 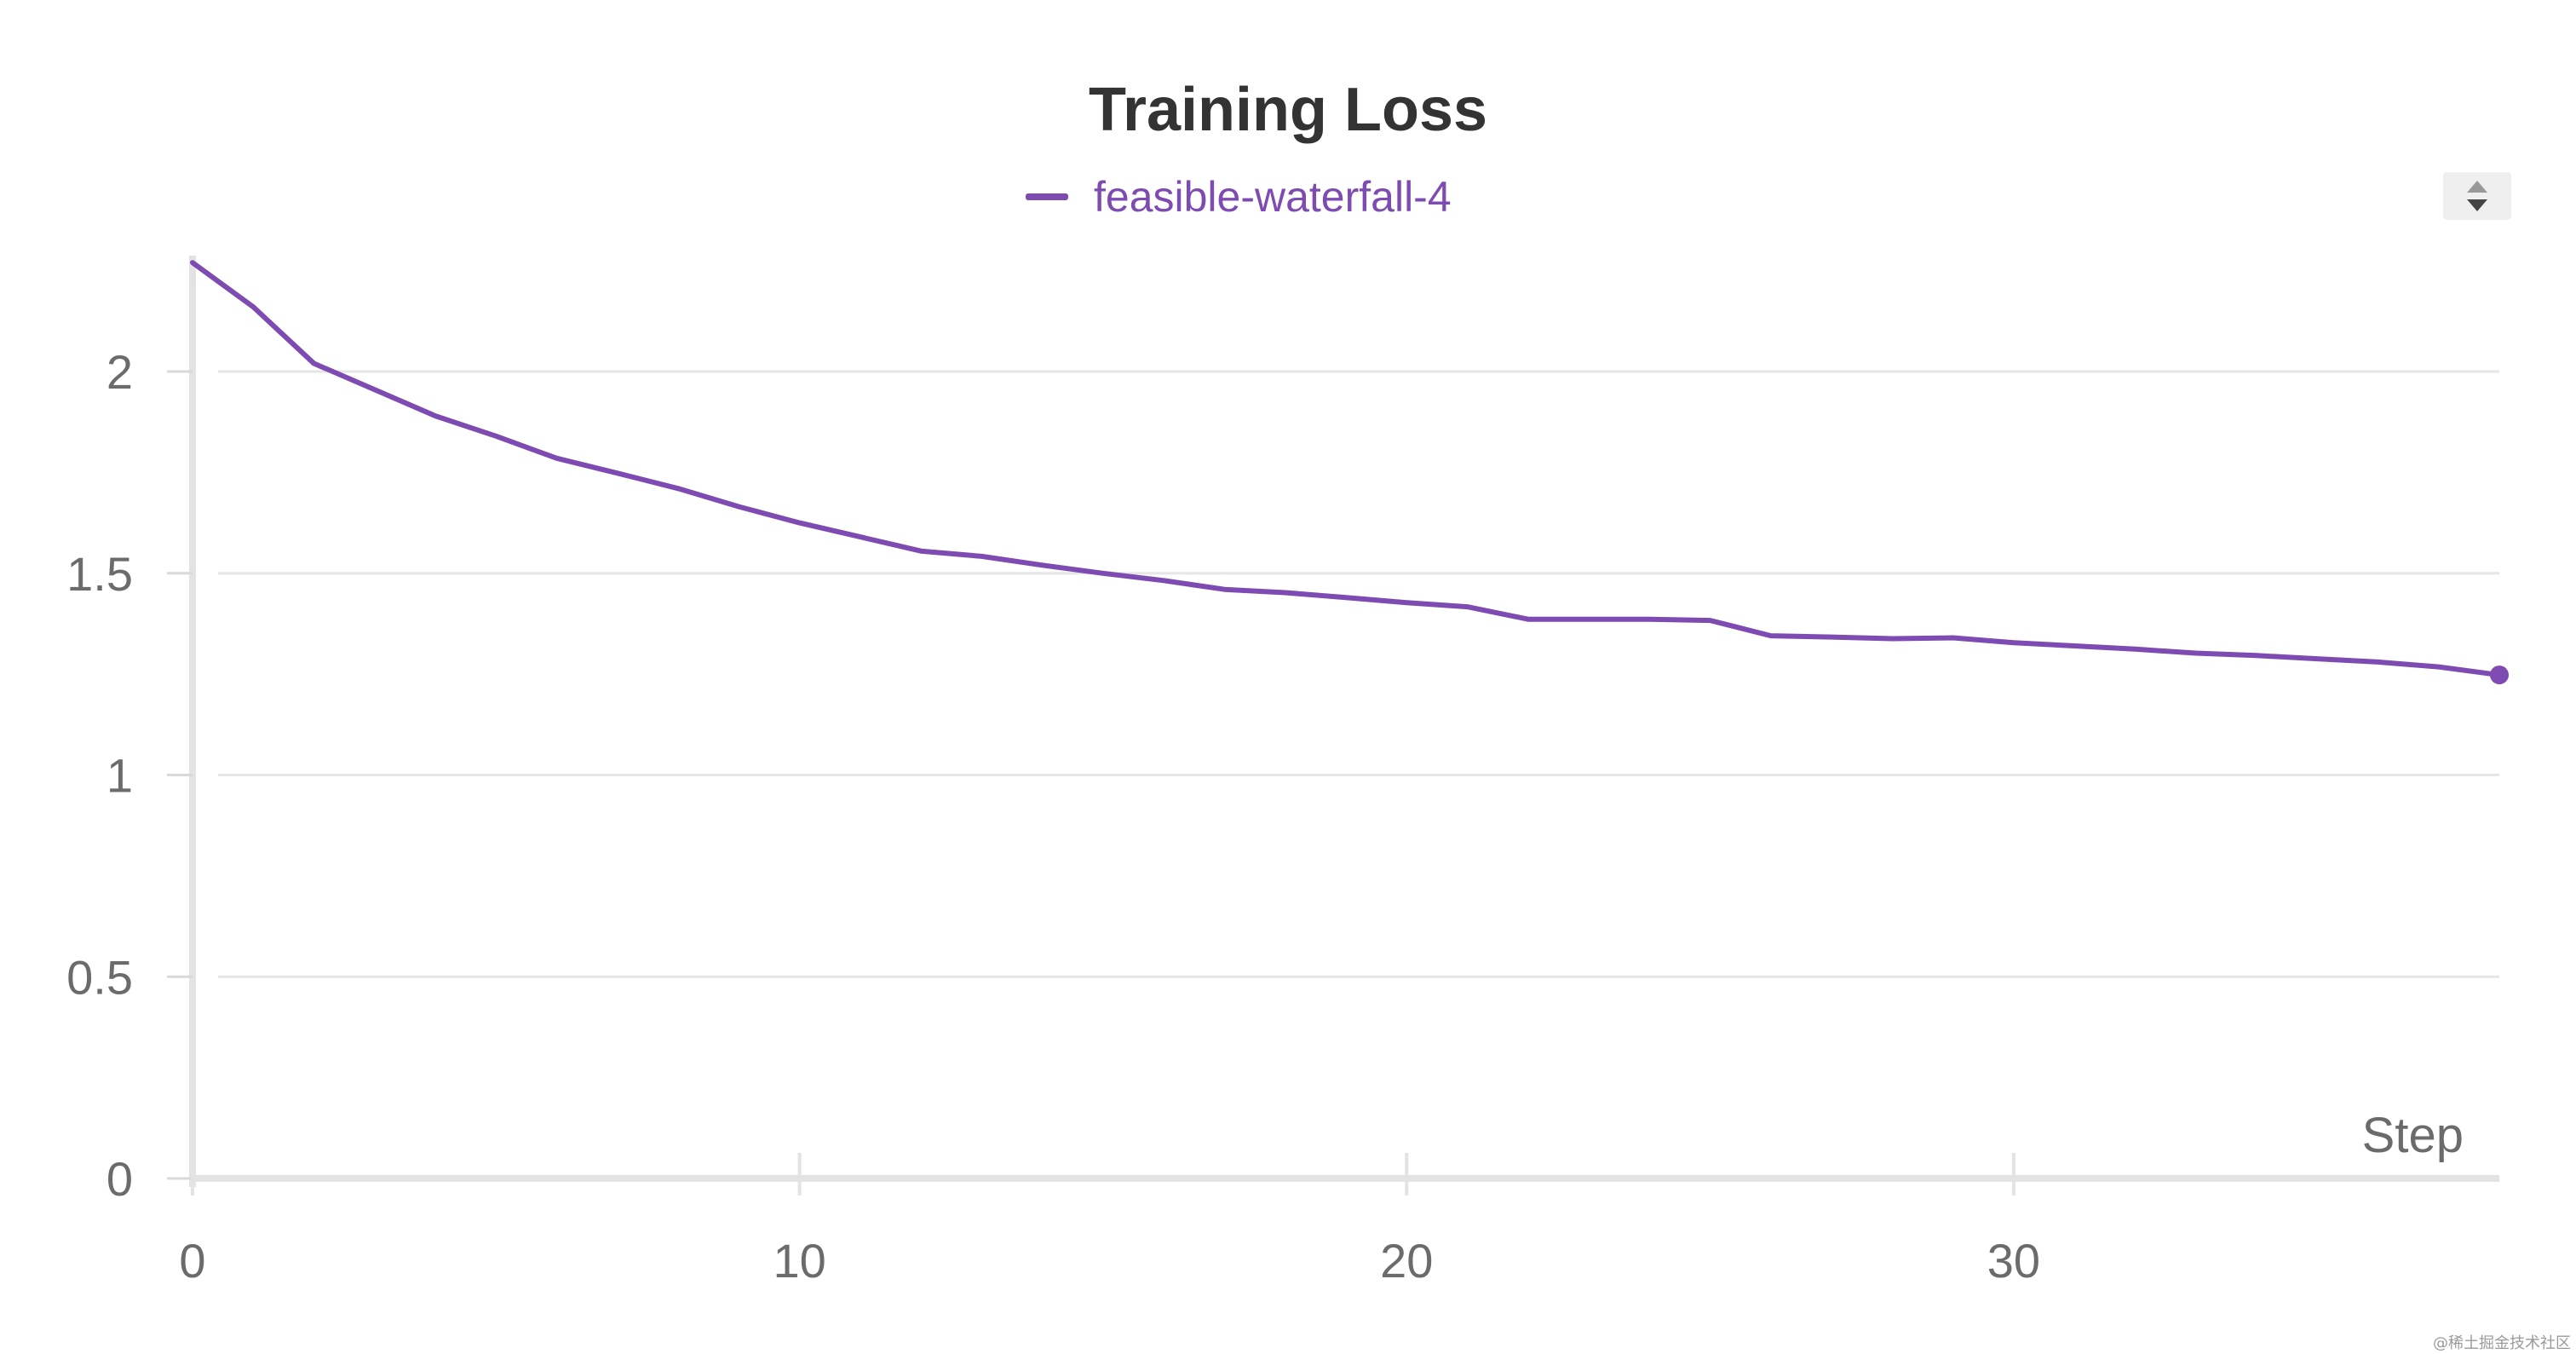 What do you see at coordinates (1406, 1261) in the screenshot?
I see `x-tick-label: 20` at bounding box center [1406, 1261].